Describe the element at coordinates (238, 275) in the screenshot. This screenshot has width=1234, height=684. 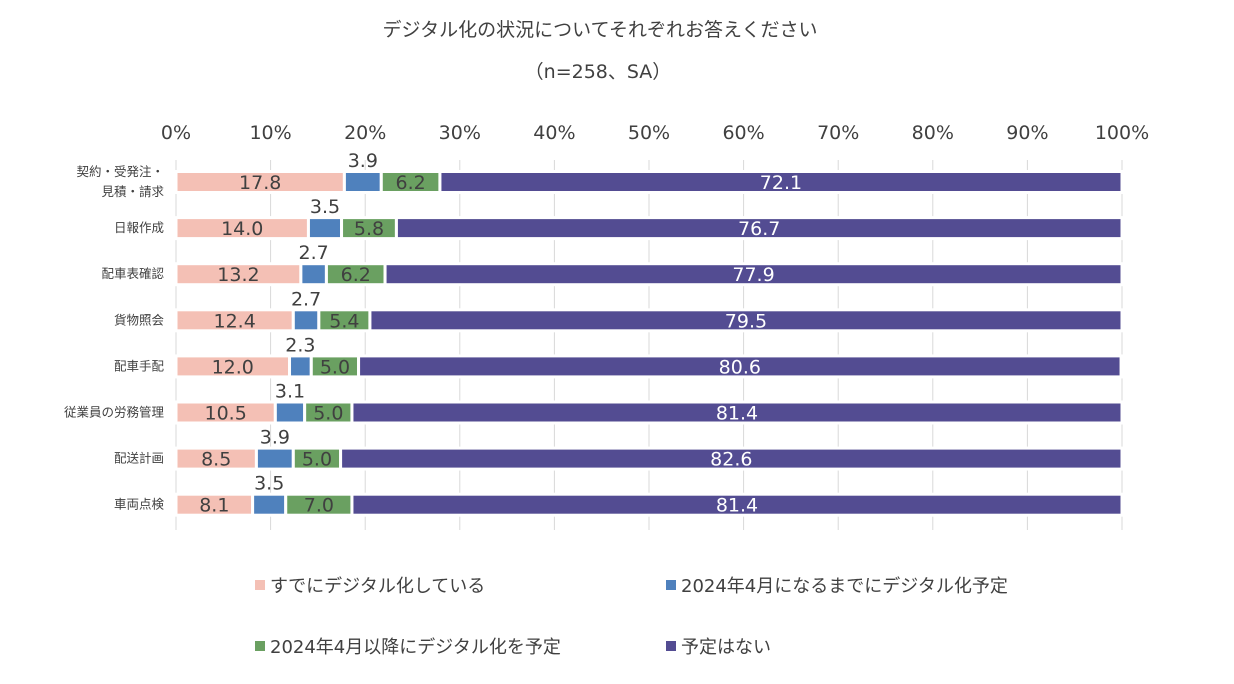
I see `data-label: 13.2` at that location.